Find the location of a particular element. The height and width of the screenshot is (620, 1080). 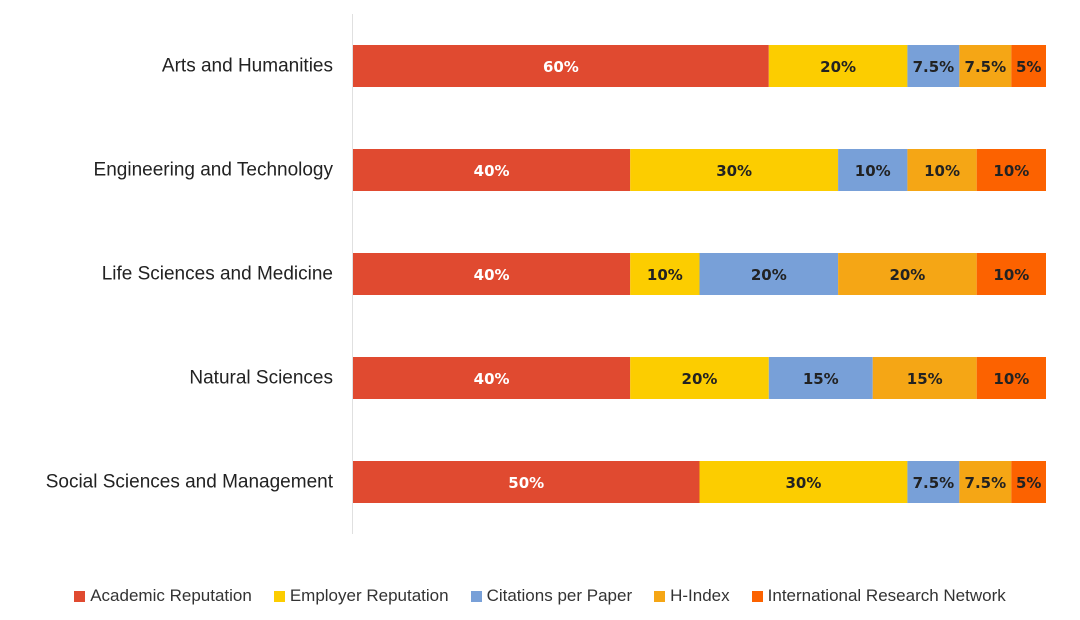

data-label-academic-reputation-engineering-and-technology: 40% is located at coordinates (492, 171).